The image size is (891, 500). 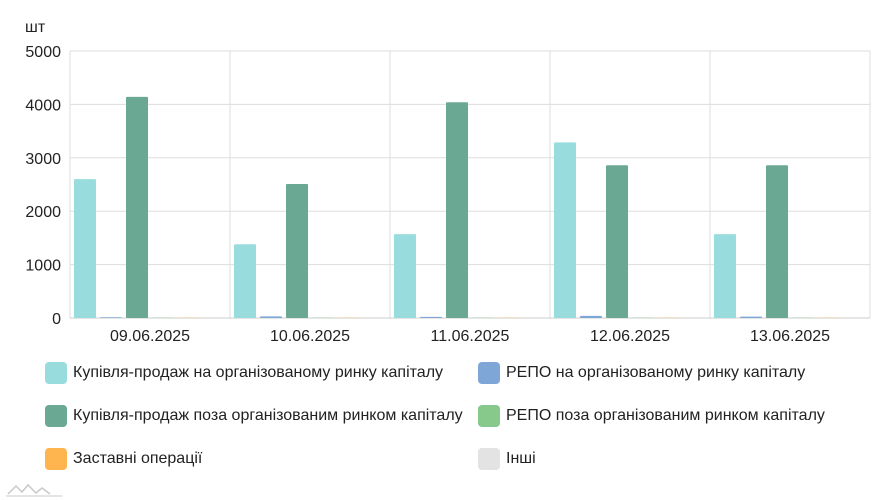 I want to click on y-axis: 0 1000 2000 3000 4000 5000, so click(x=43, y=186).